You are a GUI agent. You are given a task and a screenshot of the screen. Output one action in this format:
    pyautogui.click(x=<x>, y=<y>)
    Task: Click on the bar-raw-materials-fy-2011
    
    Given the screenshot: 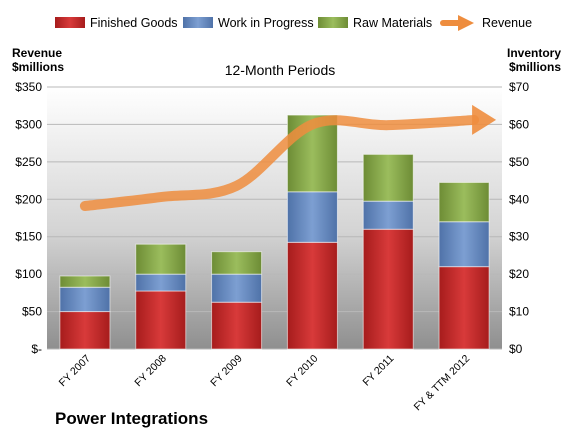 What is the action you would take?
    pyautogui.click(x=388, y=177)
    